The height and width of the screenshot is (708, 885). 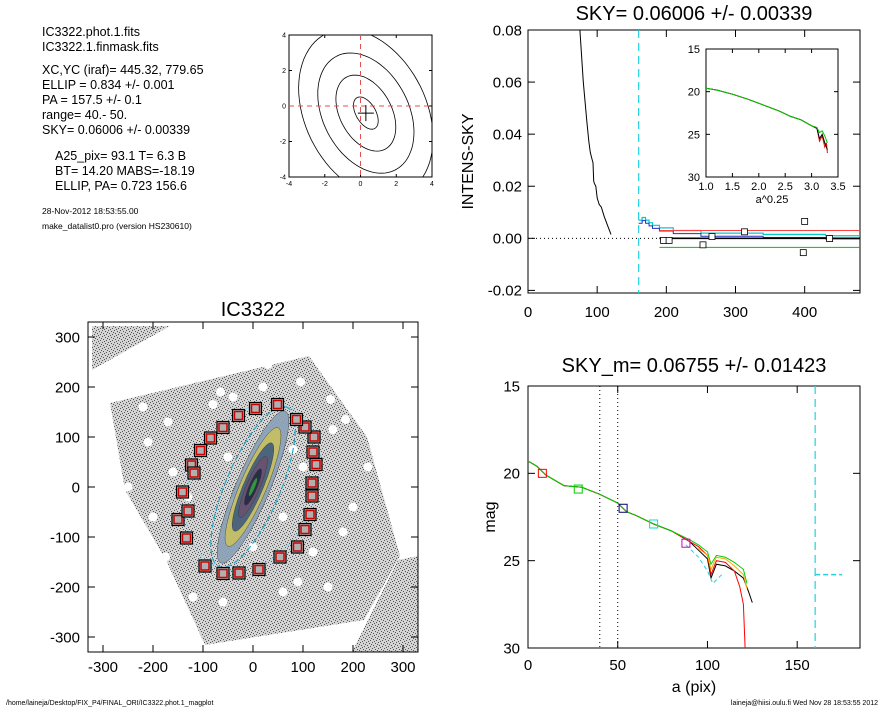 I want to click on sky-ytick-label: 0.00, so click(x=507, y=239).